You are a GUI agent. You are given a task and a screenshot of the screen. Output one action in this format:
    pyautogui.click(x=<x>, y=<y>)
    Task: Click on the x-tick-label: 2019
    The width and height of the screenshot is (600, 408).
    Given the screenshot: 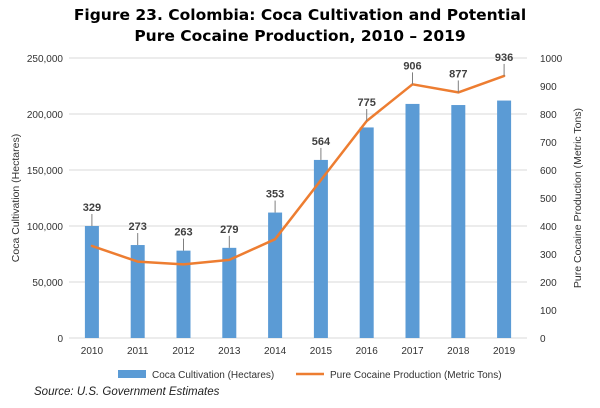 What is the action you would take?
    pyautogui.click(x=504, y=351)
    